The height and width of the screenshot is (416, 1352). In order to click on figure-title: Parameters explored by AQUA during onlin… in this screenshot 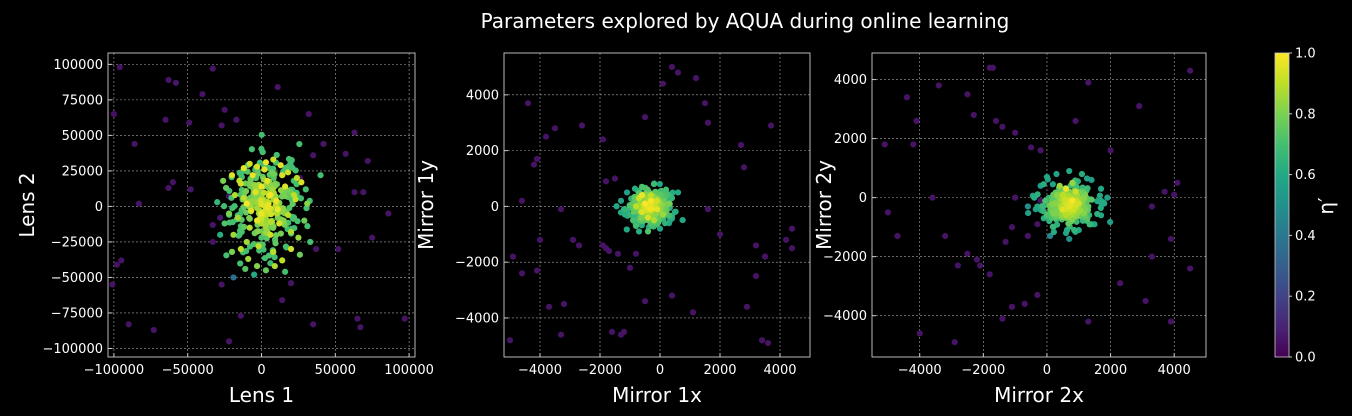, I will do `click(745, 21)`.